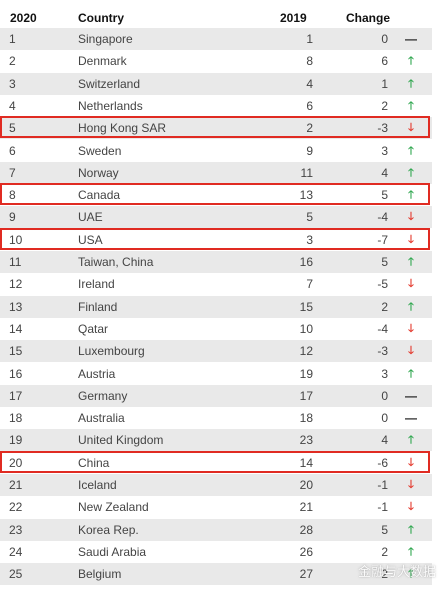  Describe the element at coordinates (216, 172) in the screenshot. I see `table-row: 7 Norway 11 4 🡑` at that location.